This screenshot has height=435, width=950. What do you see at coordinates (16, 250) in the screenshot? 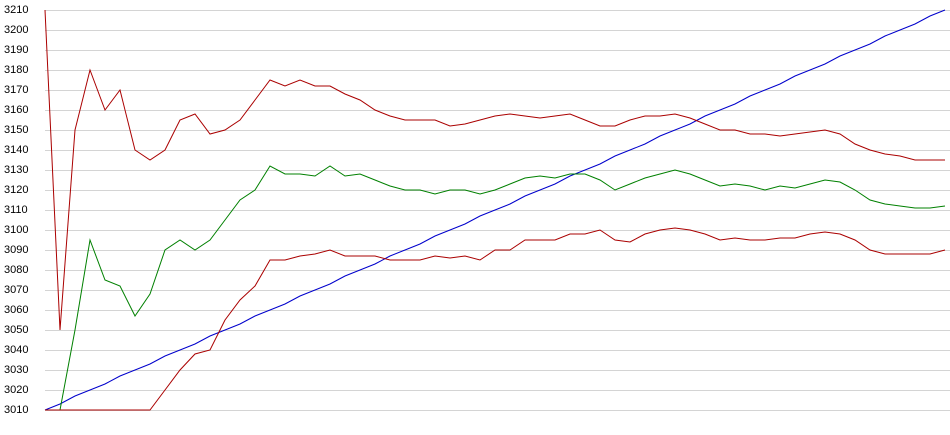
I see `y-tick-label: 3090` at bounding box center [16, 250].